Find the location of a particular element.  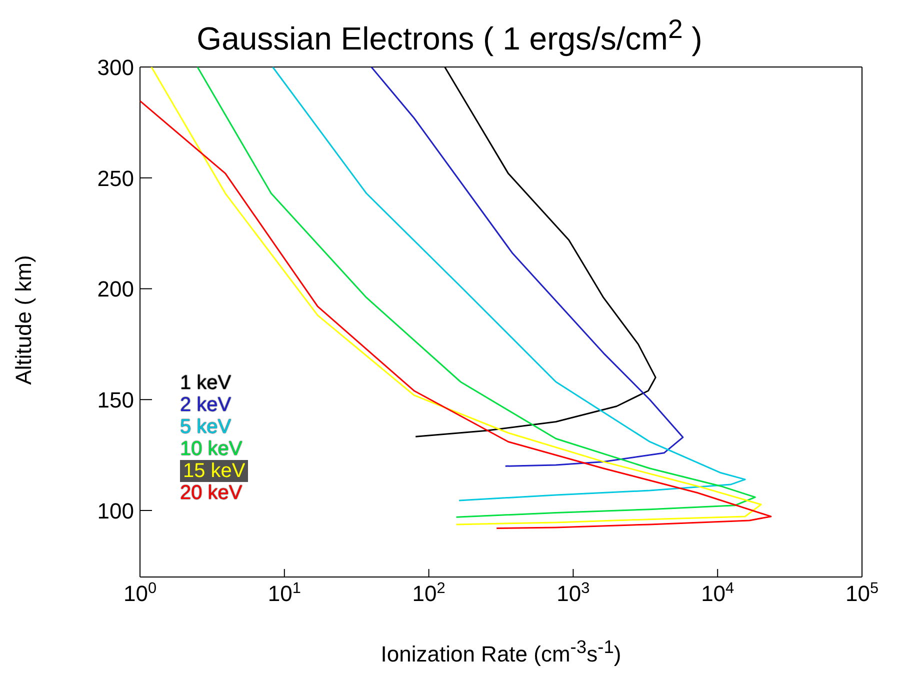

x-tick-label: 10$^{2}$ is located at coordinates (429, 593).